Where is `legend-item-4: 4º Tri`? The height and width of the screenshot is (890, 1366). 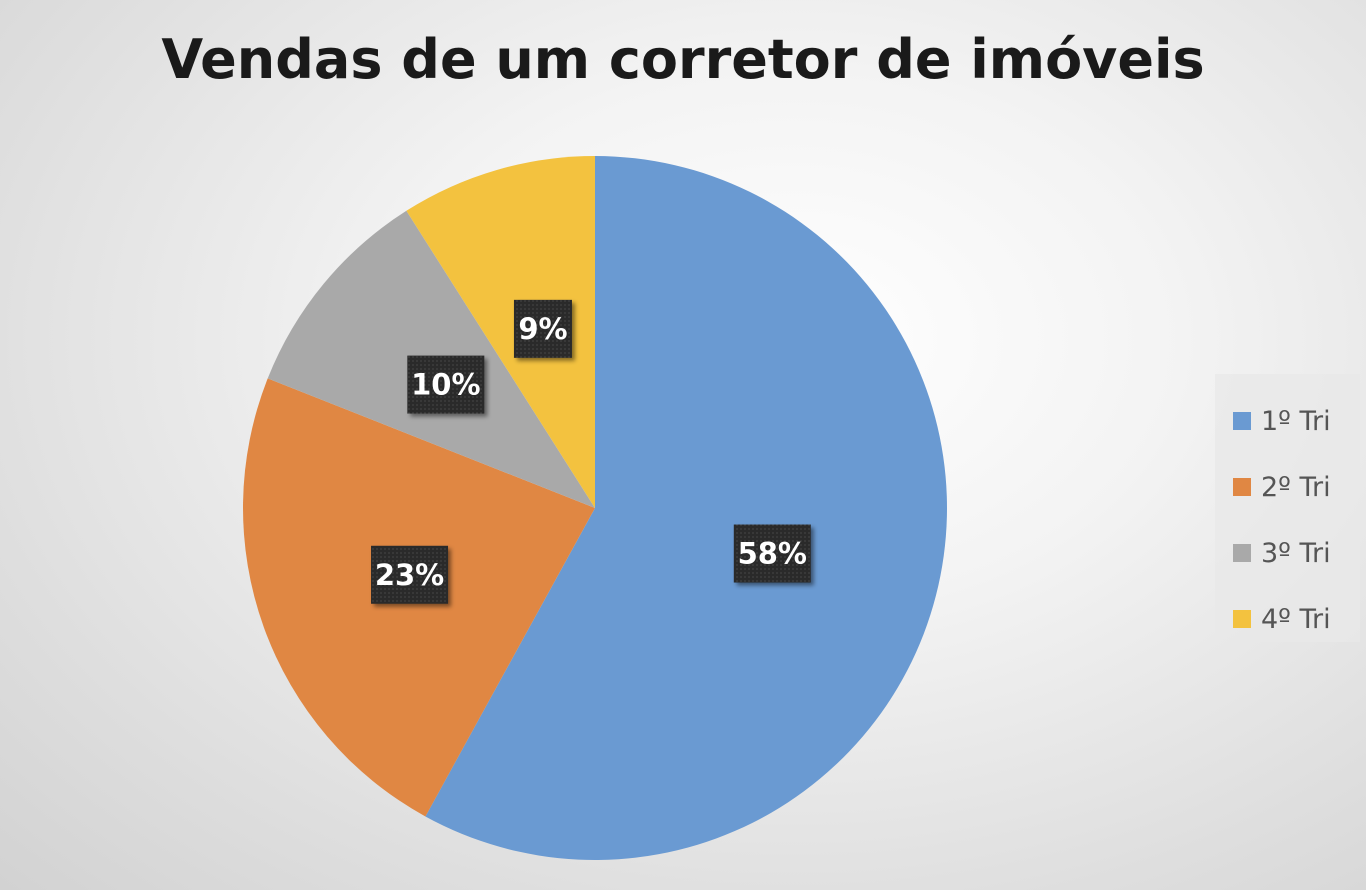 legend-item-4: 4º Tri is located at coordinates (1287, 619).